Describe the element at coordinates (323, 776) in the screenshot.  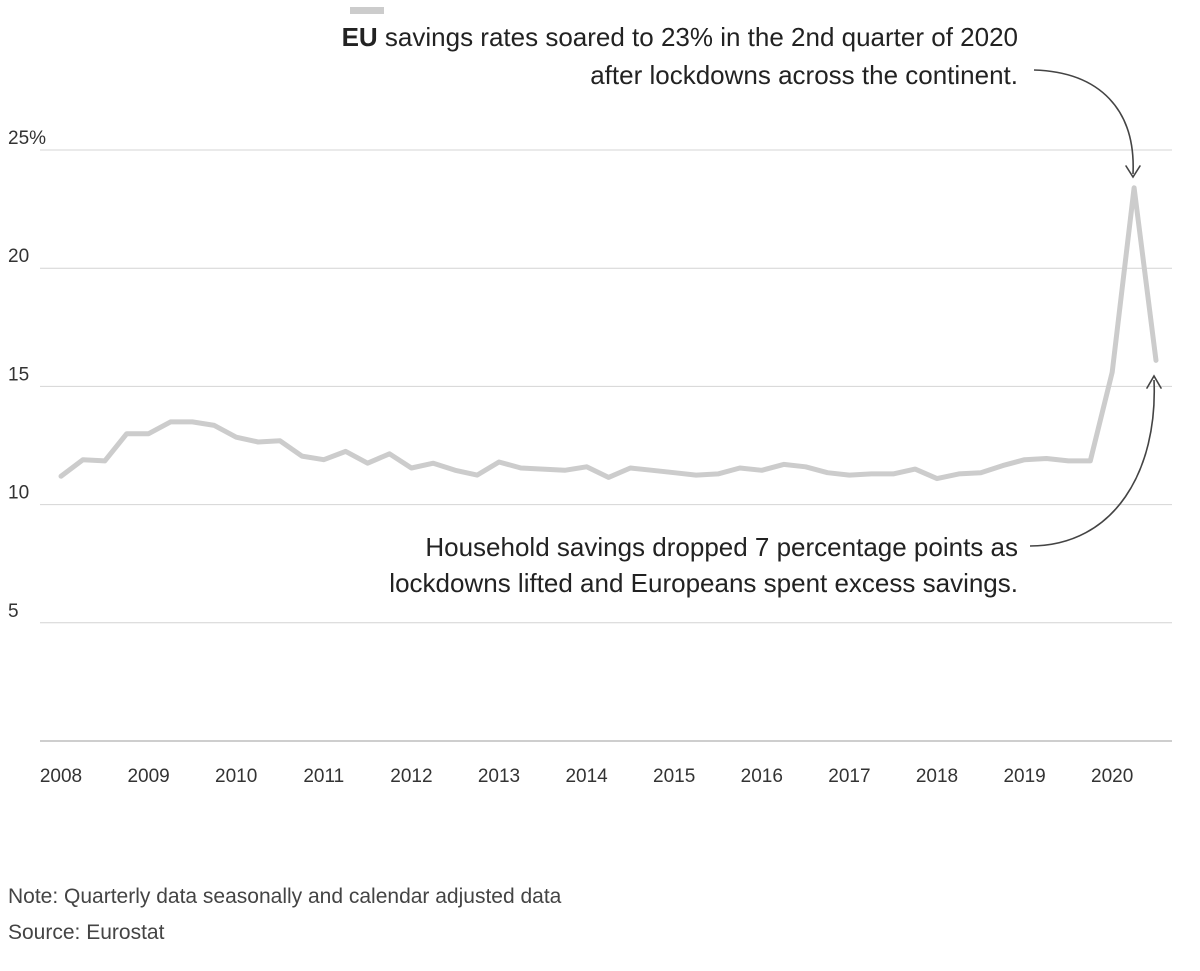
I see `x-tick-label: 2011` at that location.